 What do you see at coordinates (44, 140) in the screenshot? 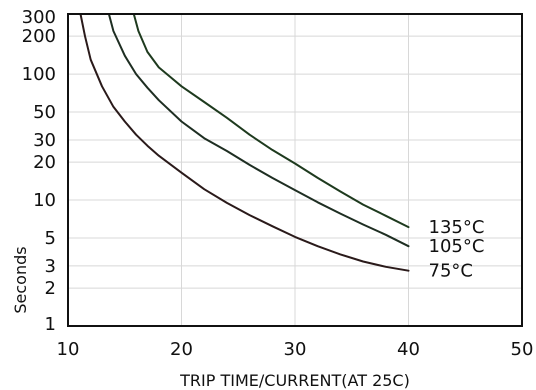
I see `y-tick-label: 30` at bounding box center [44, 140].